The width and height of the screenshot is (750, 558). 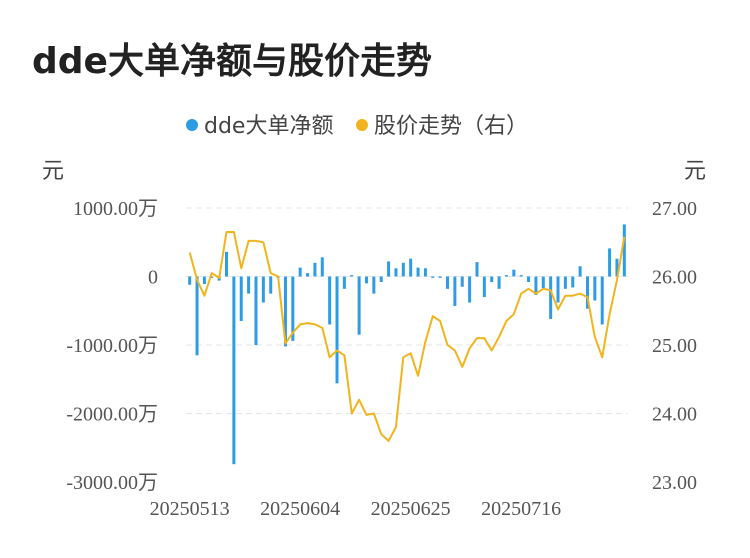 I want to click on left-tick-label: -1000.00万, so click(x=112, y=346).